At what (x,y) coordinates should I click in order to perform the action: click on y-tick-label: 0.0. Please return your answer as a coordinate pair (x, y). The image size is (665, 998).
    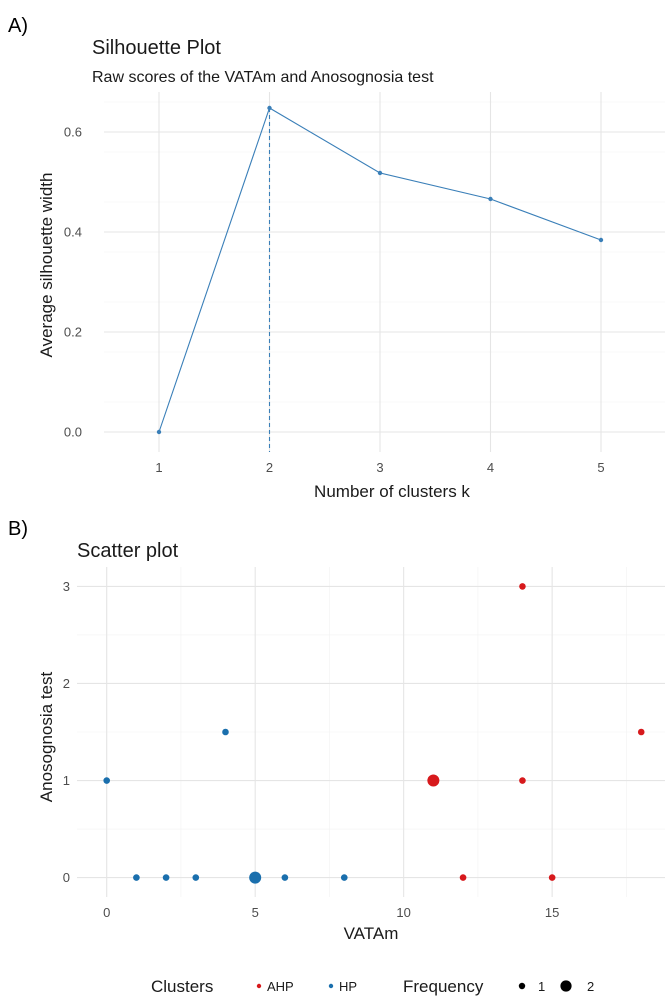
    Looking at the image, I should click on (73, 432).